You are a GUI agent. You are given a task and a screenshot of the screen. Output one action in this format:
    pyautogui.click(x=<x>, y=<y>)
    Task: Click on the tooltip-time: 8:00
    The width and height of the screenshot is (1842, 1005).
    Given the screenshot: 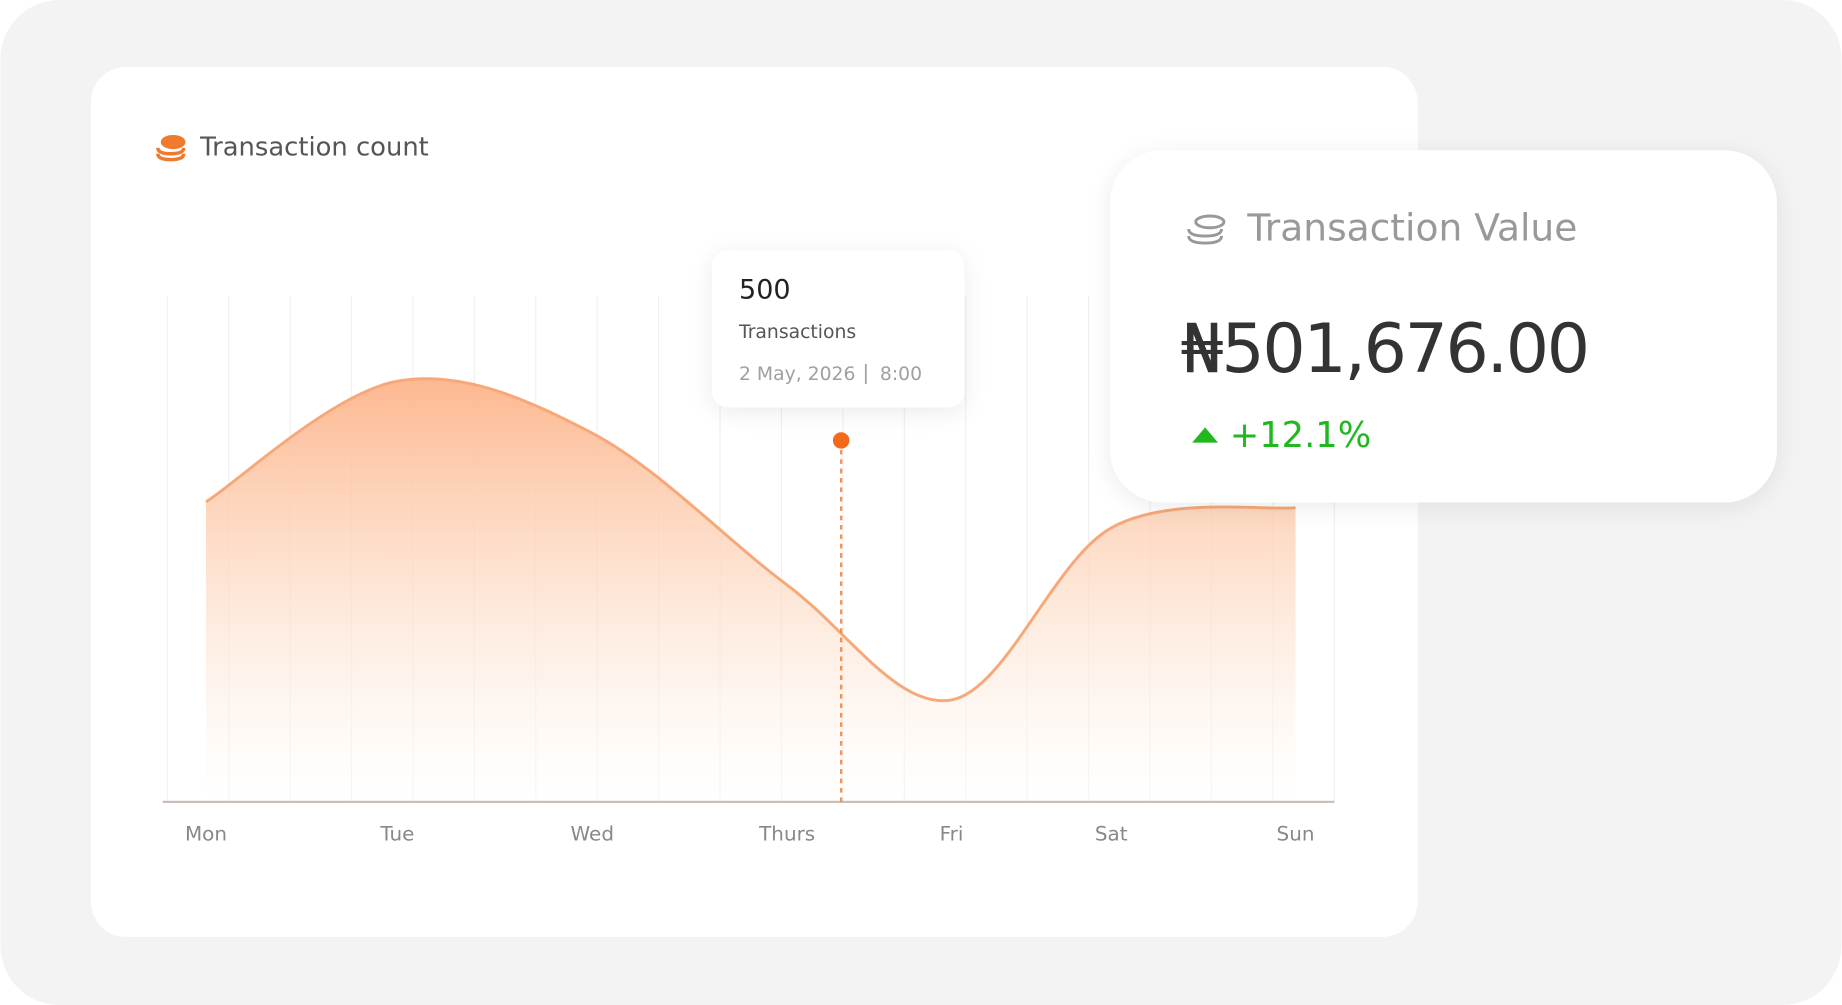 What is the action you would take?
    pyautogui.click(x=901, y=374)
    